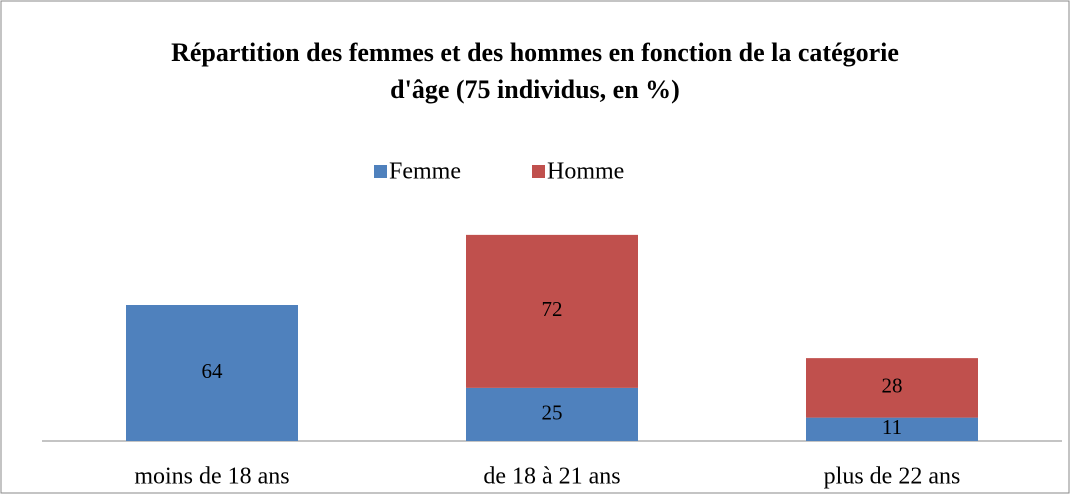 Image resolution: width=1071 pixels, height=495 pixels. What do you see at coordinates (892, 477) in the screenshot?
I see `x-tick-label: plus de 22 ans` at bounding box center [892, 477].